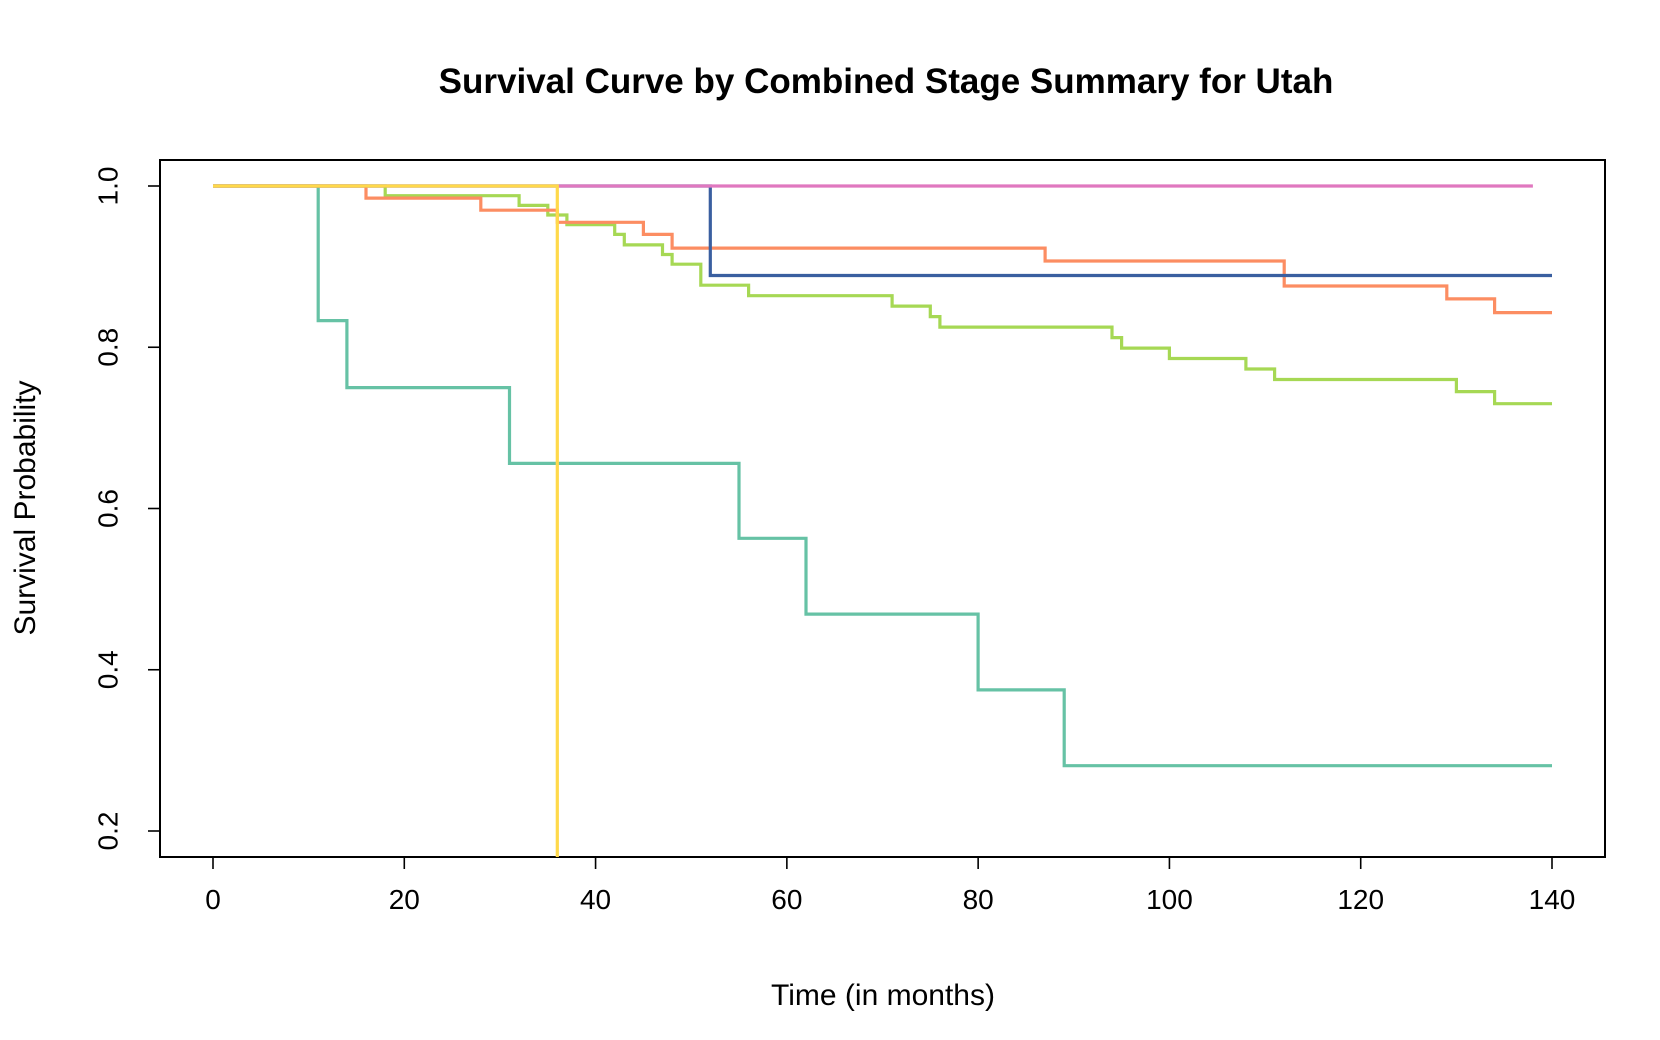  I want to click on y-tick-label: 0.6, so click(108, 508).